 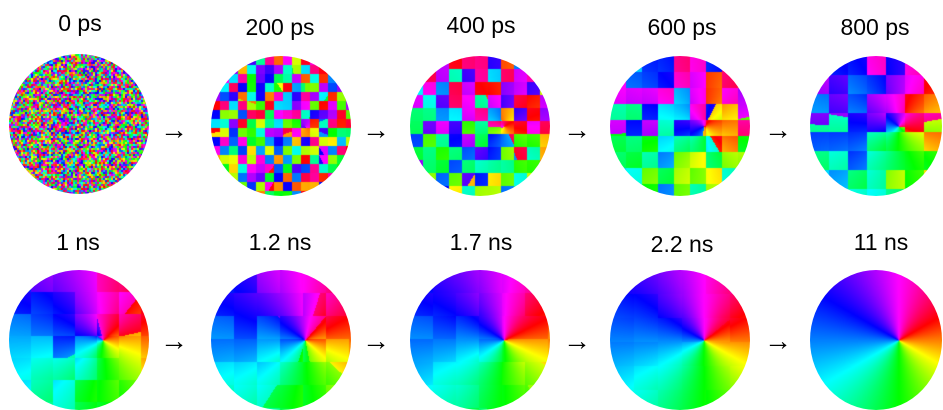 What do you see at coordinates (876, 340) in the screenshot?
I see `magnetization-disc-11ns` at bounding box center [876, 340].